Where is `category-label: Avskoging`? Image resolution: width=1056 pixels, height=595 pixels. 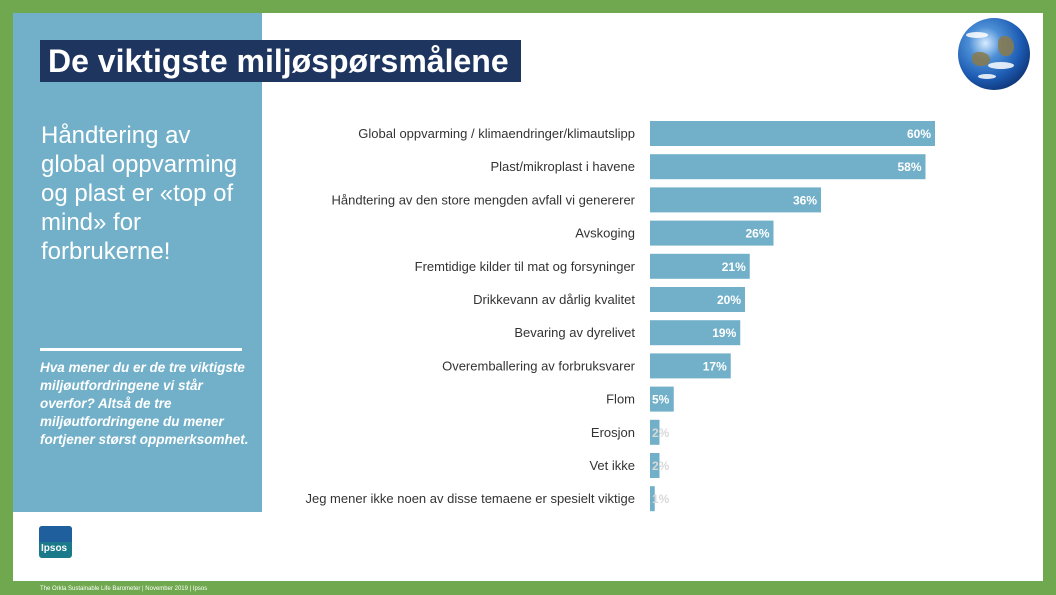
category-label: Avskoging is located at coordinates (605, 233).